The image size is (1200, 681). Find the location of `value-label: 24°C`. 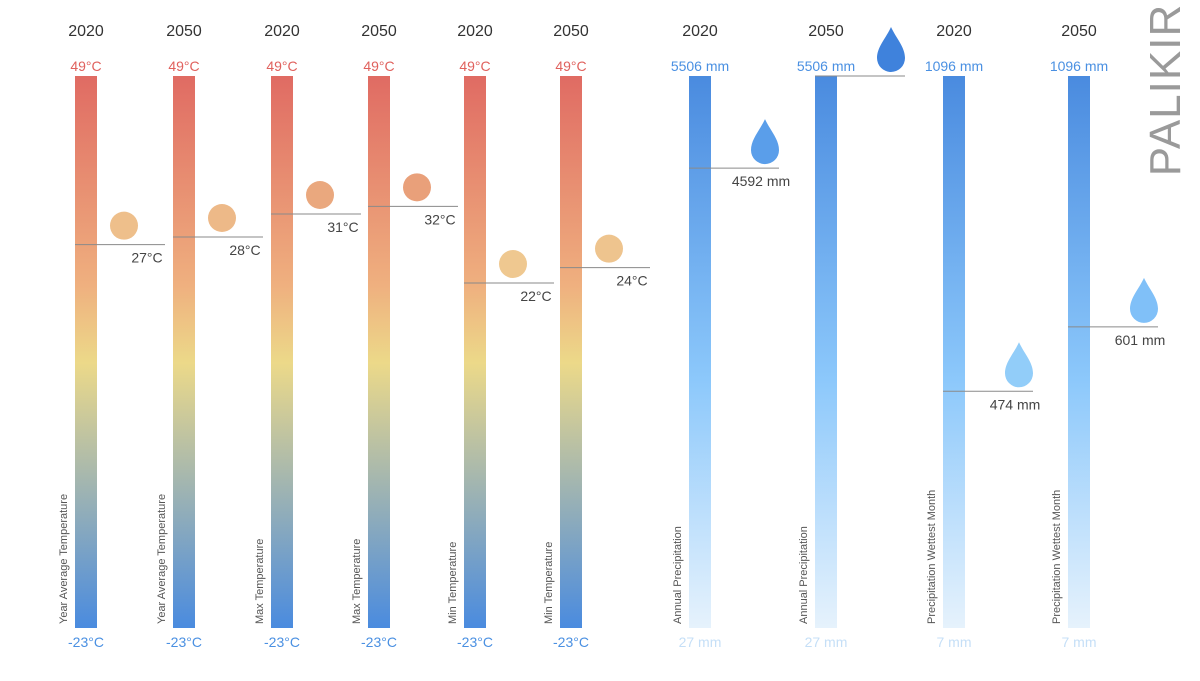

value-label: 24°C is located at coordinates (631, 281).